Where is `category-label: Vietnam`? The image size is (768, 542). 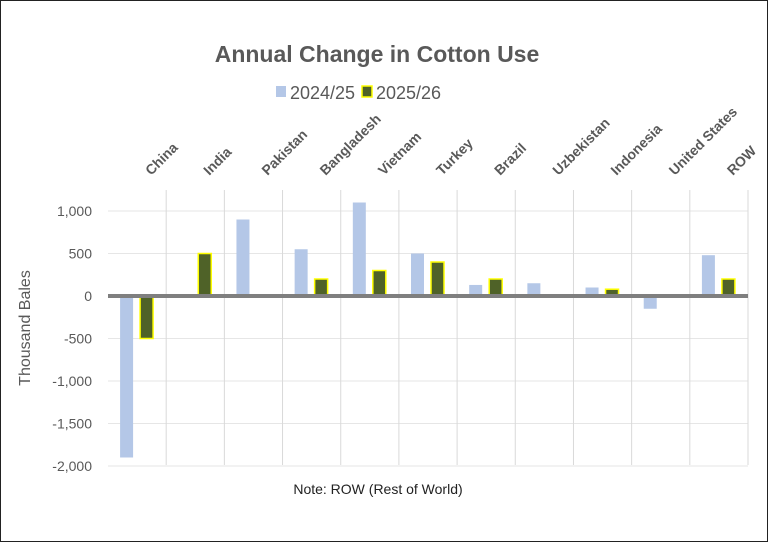 category-label: Vietnam is located at coordinates (400, 153).